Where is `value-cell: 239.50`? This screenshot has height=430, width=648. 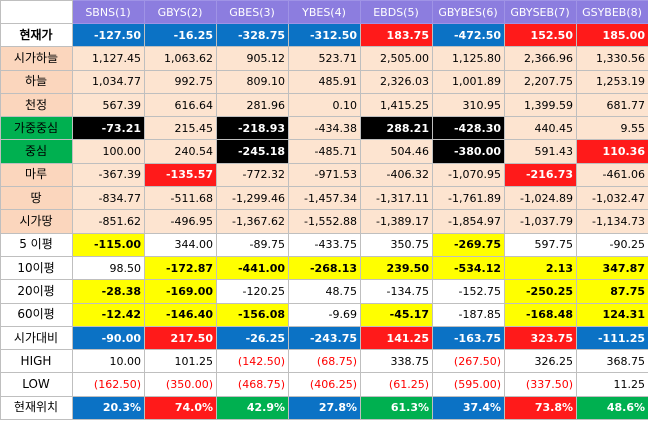
value-cell: 239.50 is located at coordinates (396, 268).